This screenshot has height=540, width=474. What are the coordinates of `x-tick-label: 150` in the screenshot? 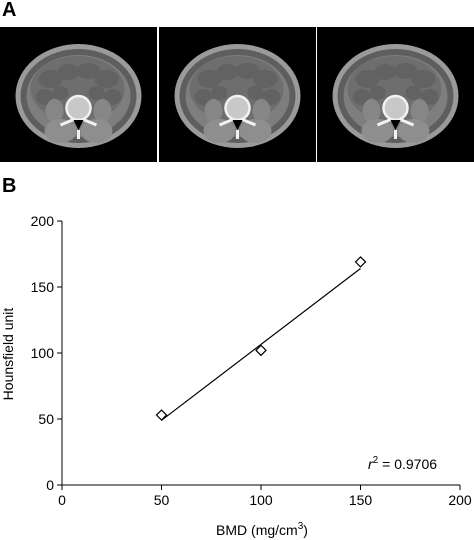 It's located at (361, 500).